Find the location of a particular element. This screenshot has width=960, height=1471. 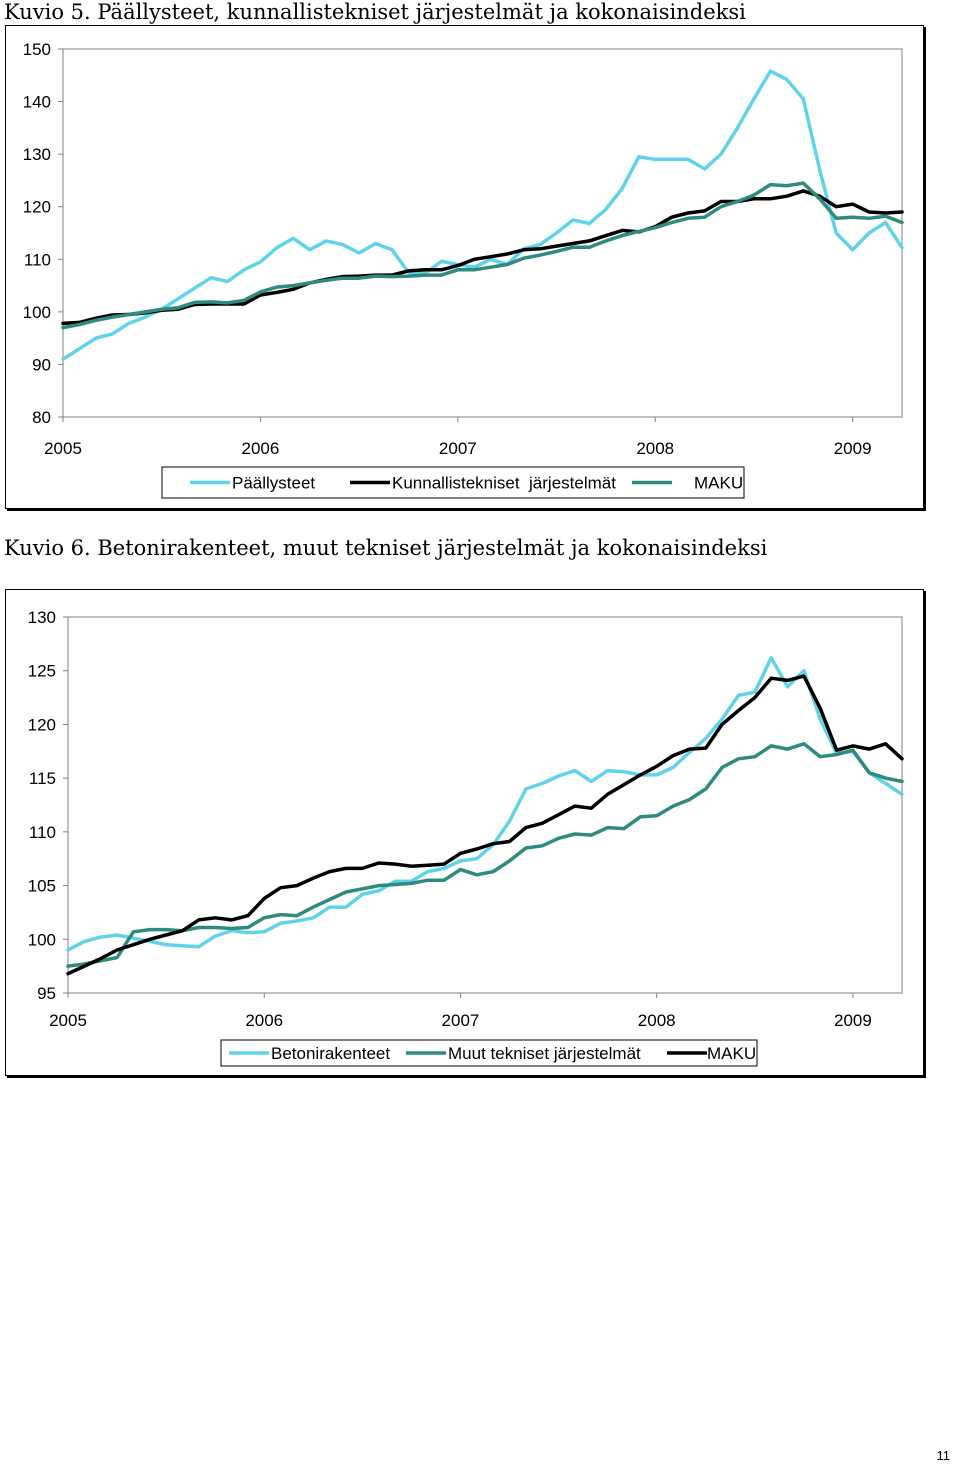

y-tick-label: 140 is located at coordinates (37, 102).